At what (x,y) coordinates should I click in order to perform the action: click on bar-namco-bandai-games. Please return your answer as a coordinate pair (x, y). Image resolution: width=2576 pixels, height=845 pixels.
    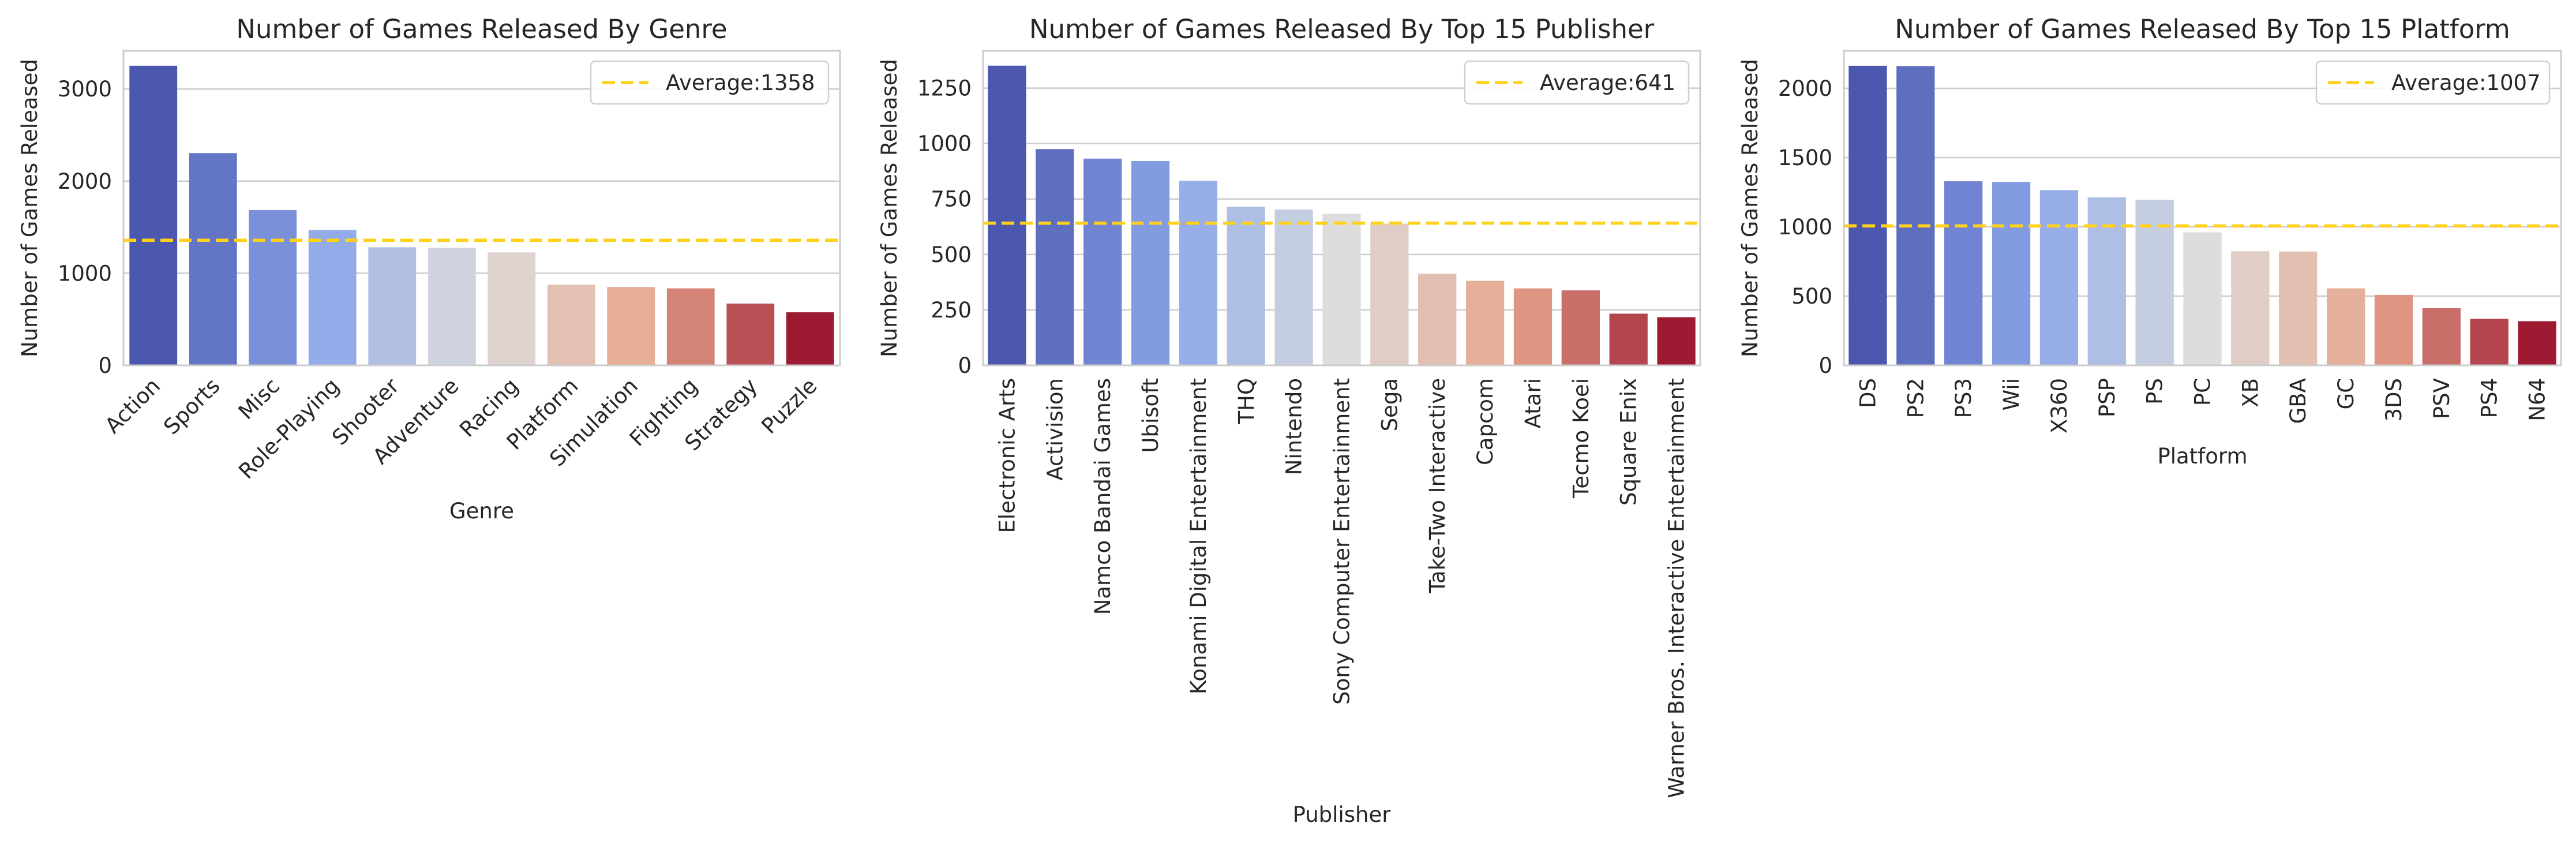
    Looking at the image, I should click on (1102, 261).